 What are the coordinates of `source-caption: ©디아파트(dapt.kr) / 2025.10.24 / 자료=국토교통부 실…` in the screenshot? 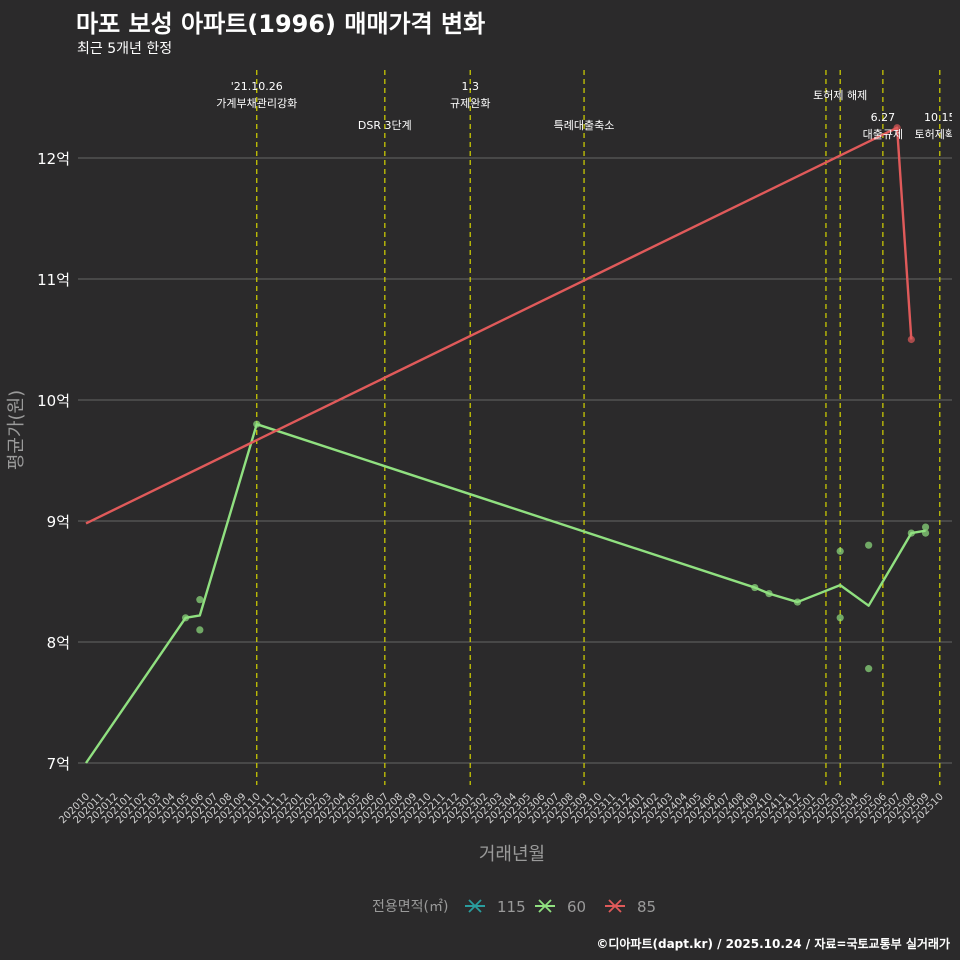 It's located at (773, 944).